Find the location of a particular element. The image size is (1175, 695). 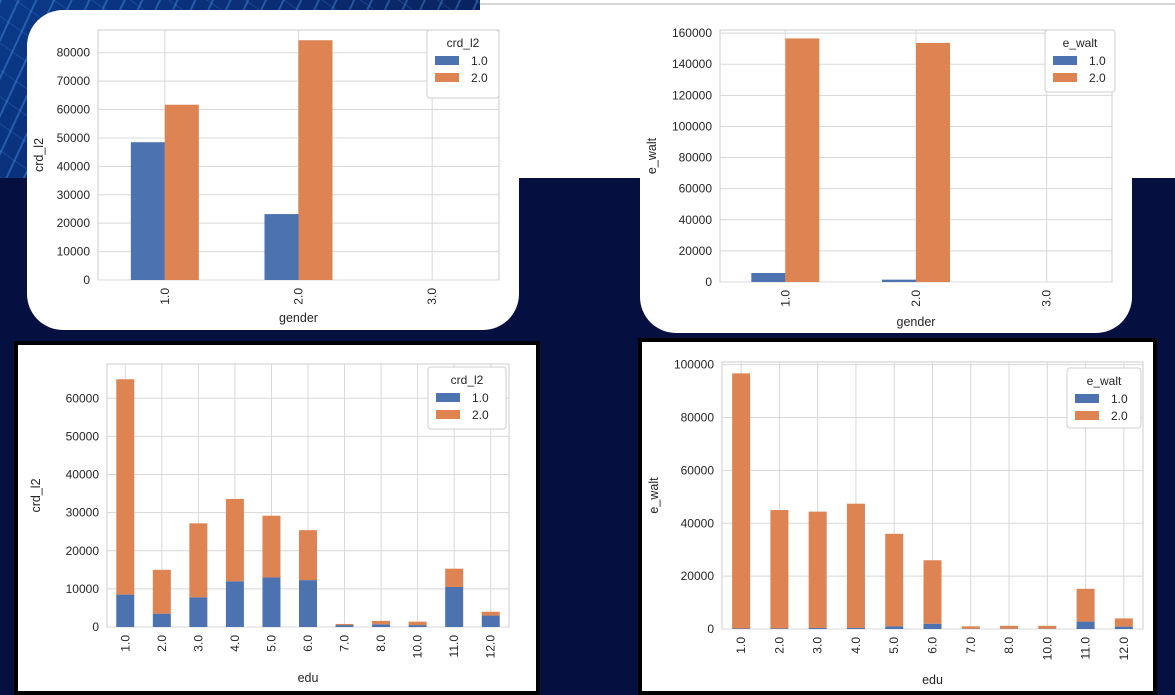

y-tick-label: 120000 is located at coordinates (692, 95).